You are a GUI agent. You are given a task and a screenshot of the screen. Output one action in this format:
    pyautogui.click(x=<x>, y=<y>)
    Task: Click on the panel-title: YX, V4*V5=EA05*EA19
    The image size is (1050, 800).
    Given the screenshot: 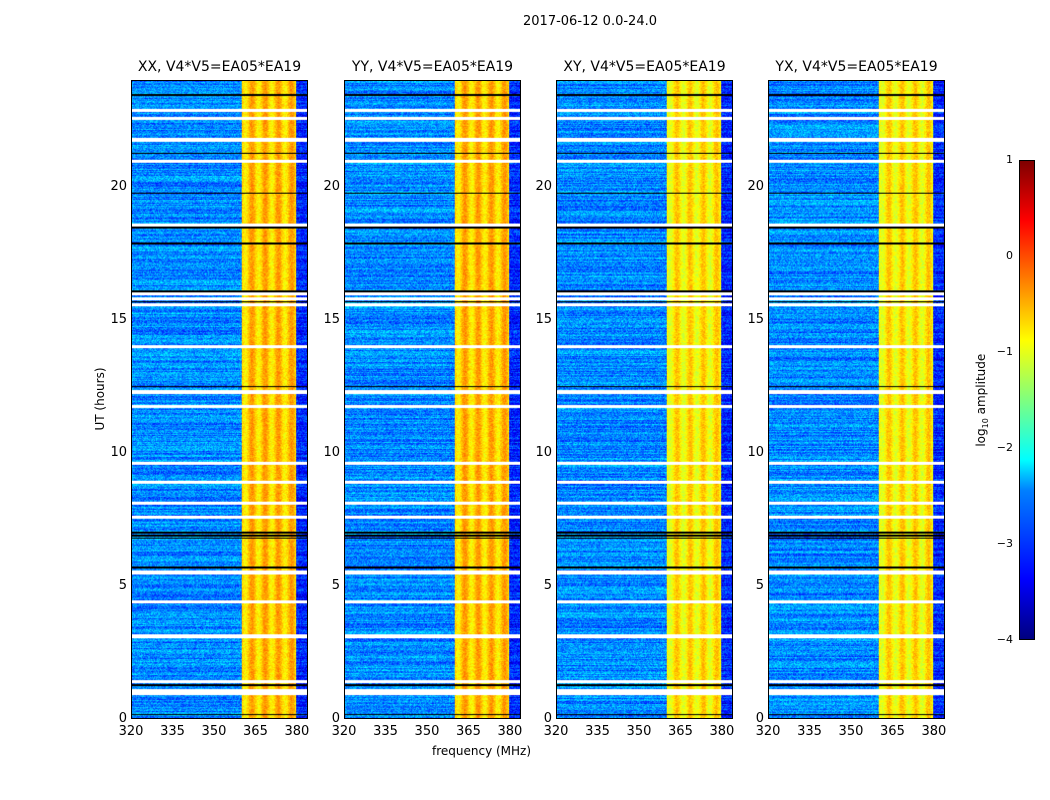 What is the action you would take?
    pyautogui.click(x=856, y=67)
    